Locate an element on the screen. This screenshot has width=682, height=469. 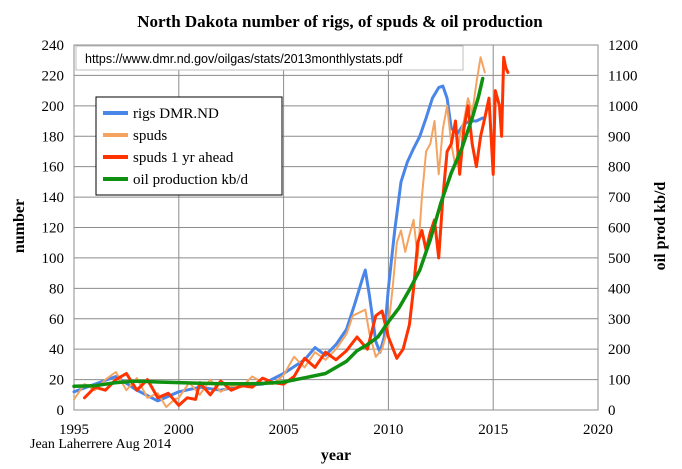
y-tick-right-label: 1100 is located at coordinates (622, 76).